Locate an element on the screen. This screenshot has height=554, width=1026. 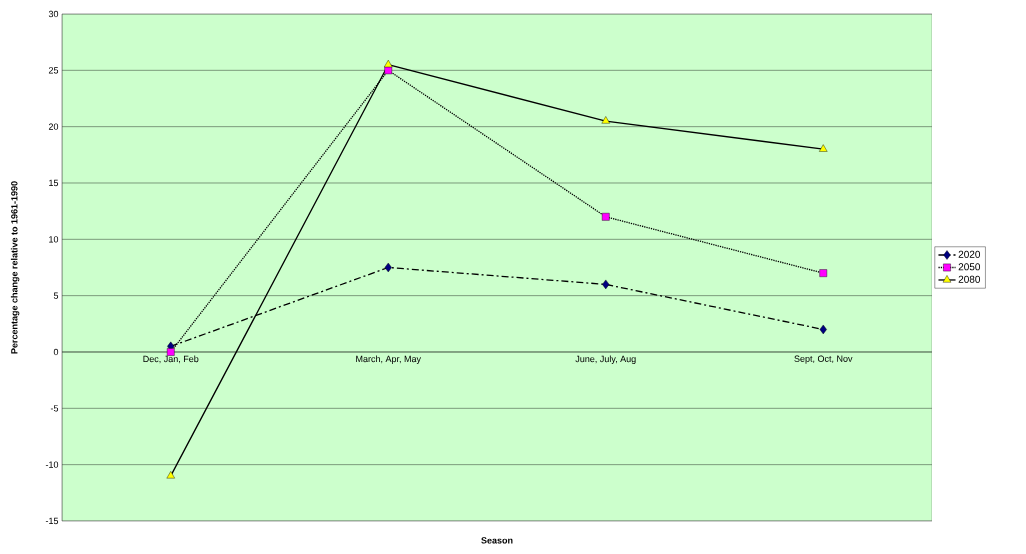
y-tick-label: 0 is located at coordinates (56, 352).